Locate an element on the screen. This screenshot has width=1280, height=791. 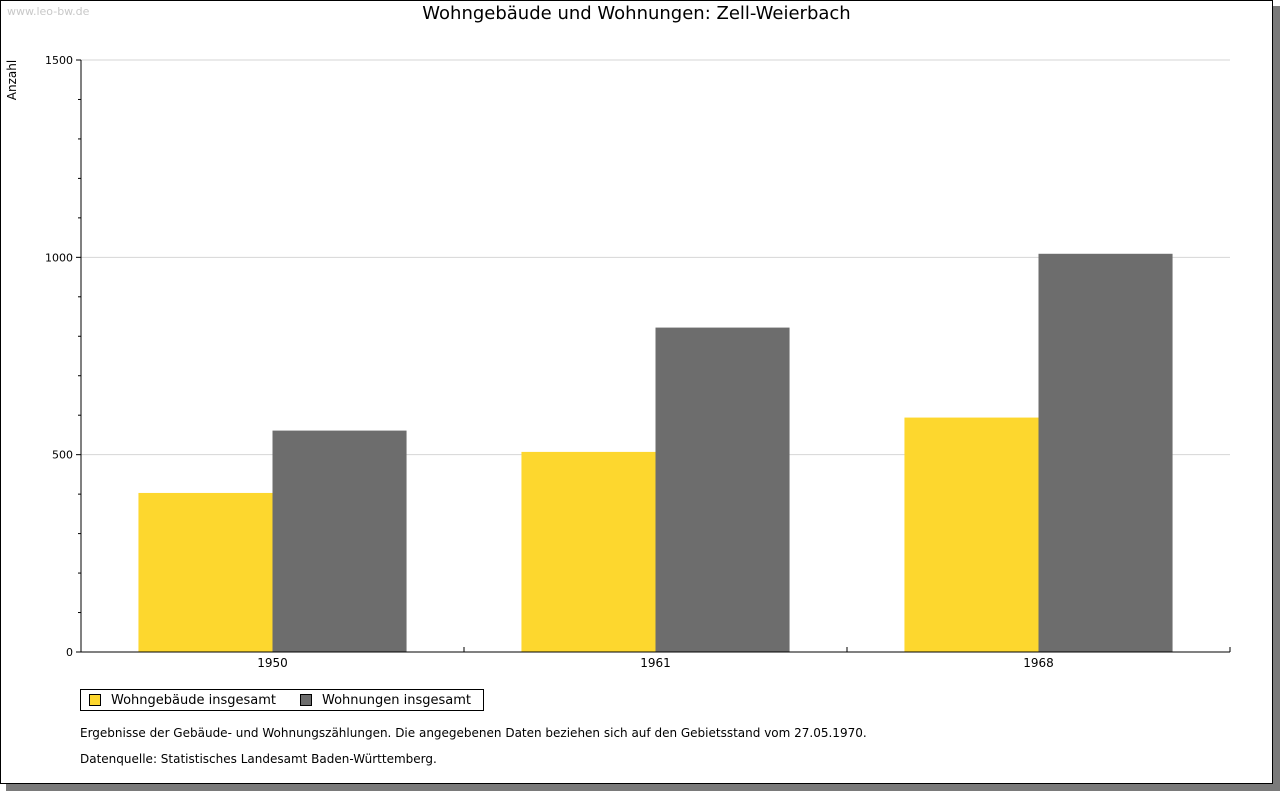
y-tick-label: 500 is located at coordinates (62, 455).